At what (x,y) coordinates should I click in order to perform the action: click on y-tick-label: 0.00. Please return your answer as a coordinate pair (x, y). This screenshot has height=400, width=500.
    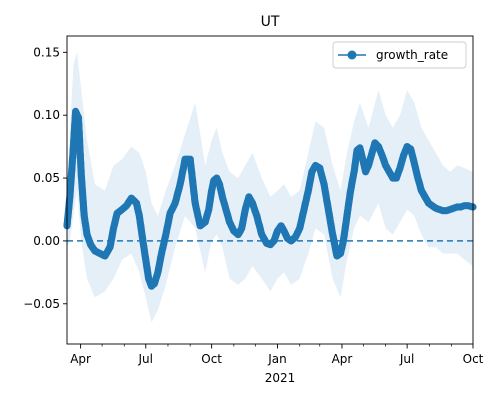
    Looking at the image, I should click on (46, 241).